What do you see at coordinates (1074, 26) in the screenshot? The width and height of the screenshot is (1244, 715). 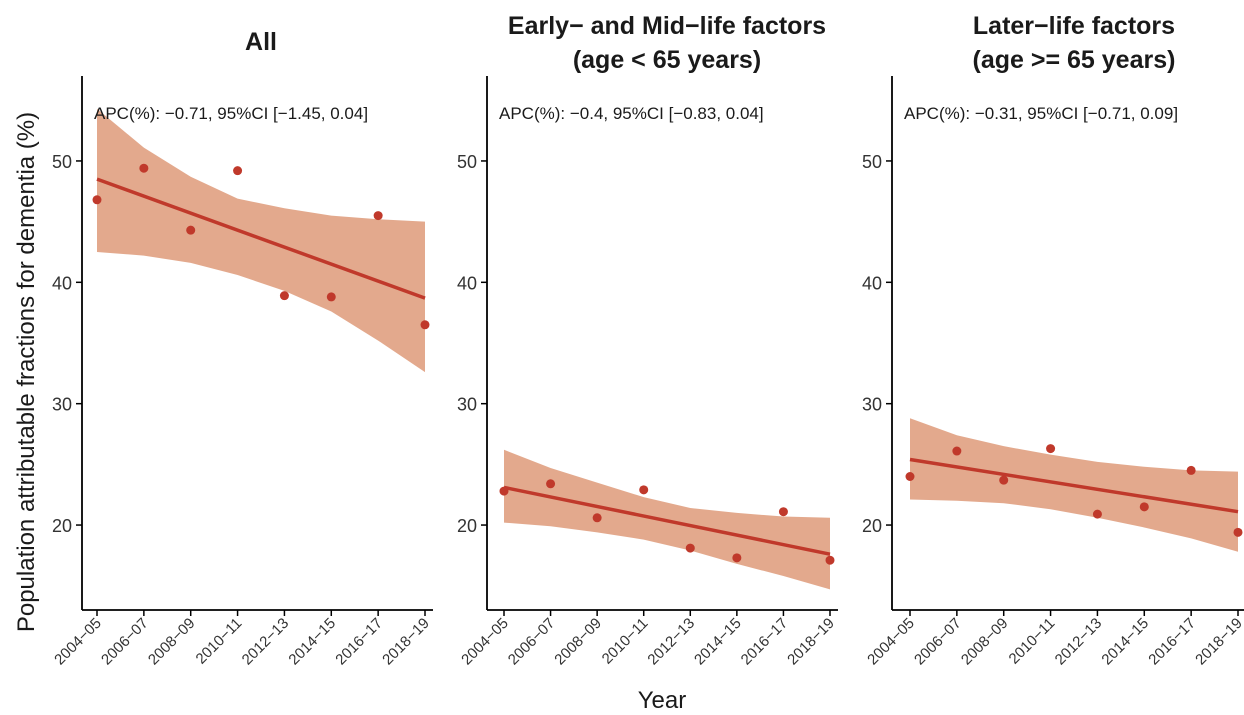 I see `panel-title: Later−life factors` at bounding box center [1074, 26].